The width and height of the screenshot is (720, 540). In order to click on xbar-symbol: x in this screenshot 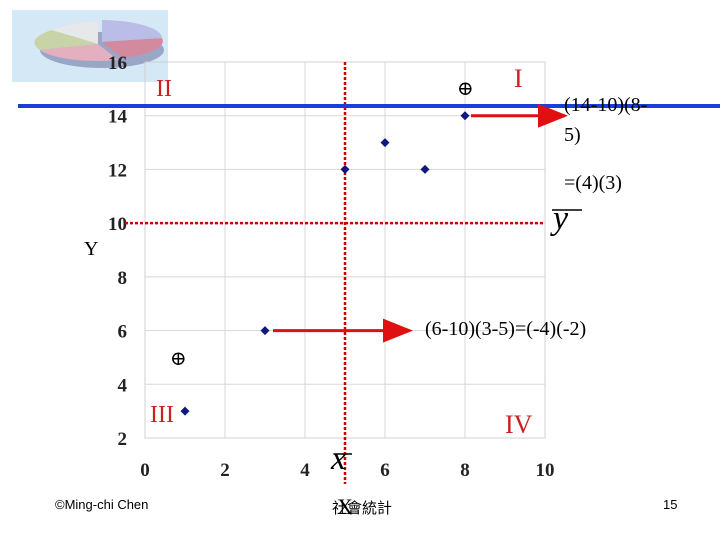, I will do `click(339, 458)`.